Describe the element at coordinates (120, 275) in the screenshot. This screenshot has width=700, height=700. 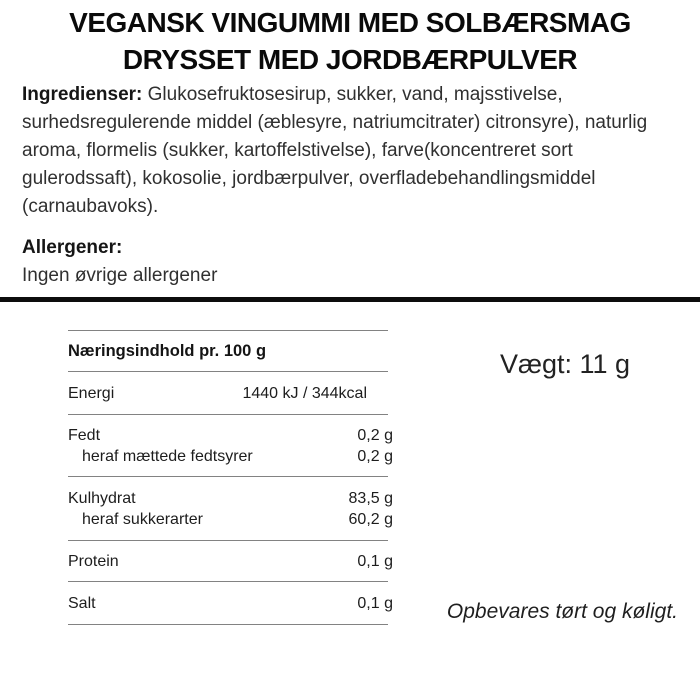
I see `allergens-text: Ingen øvrige allergener` at that location.